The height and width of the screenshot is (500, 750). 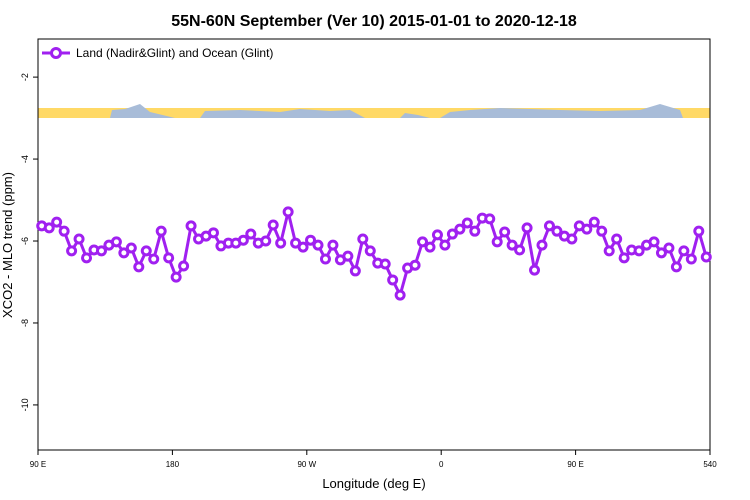 I want to click on y-tick-label: -8, so click(x=25, y=323).